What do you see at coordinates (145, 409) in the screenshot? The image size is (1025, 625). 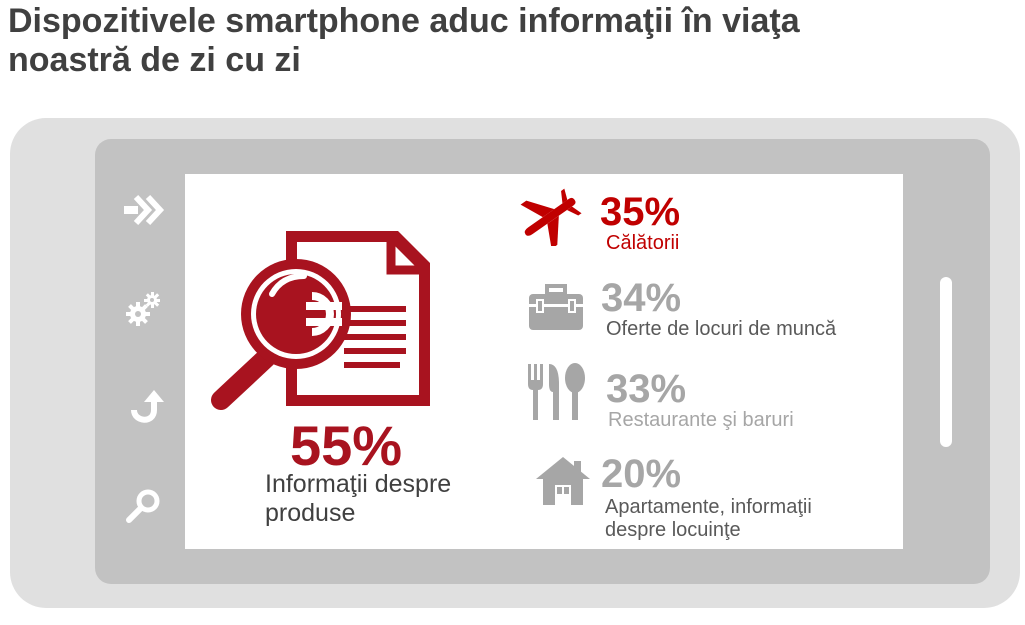 I see `undo-arrow-icon` at bounding box center [145, 409].